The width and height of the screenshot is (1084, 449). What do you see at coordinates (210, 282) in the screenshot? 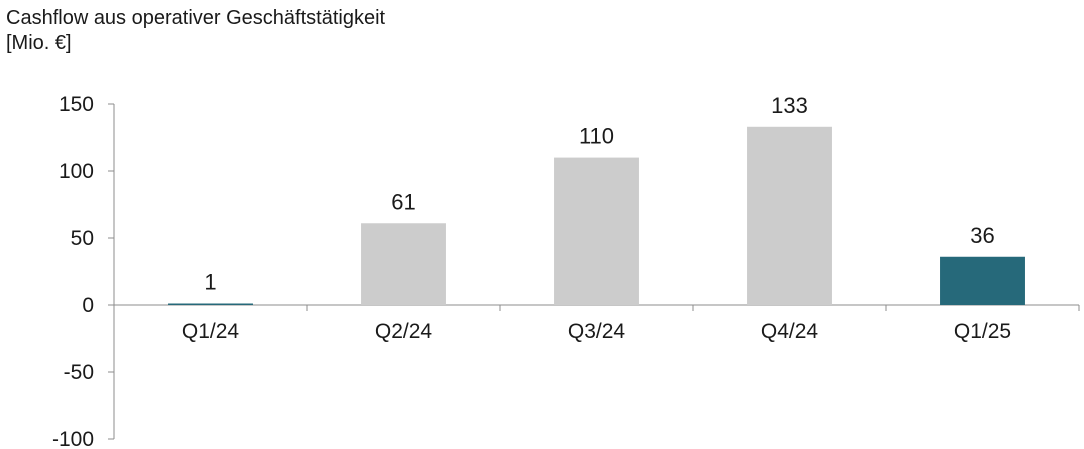
I see `data-label: 1` at bounding box center [210, 282].